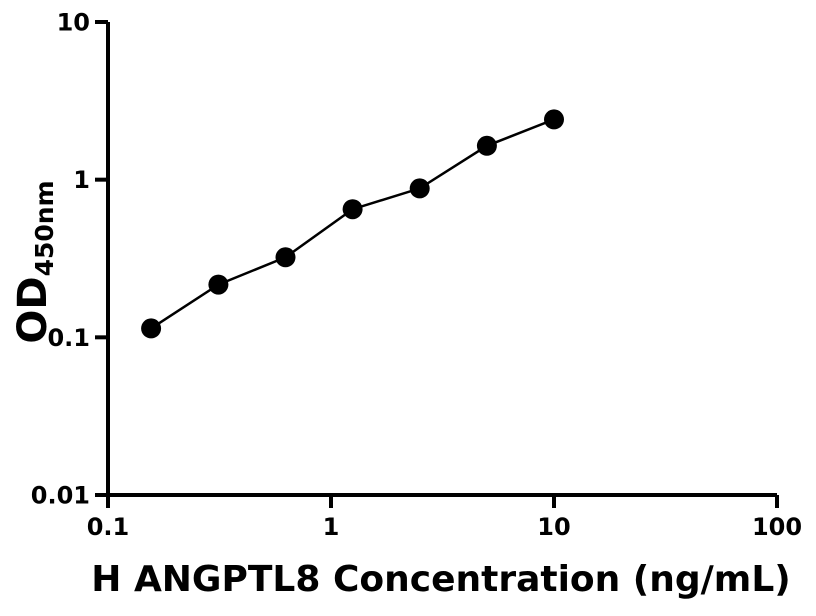 Image resolution: width=816 pixels, height=616 pixels. Describe the element at coordinates (108, 527) in the screenshot. I see `x-tick-label: 0.1` at that location.